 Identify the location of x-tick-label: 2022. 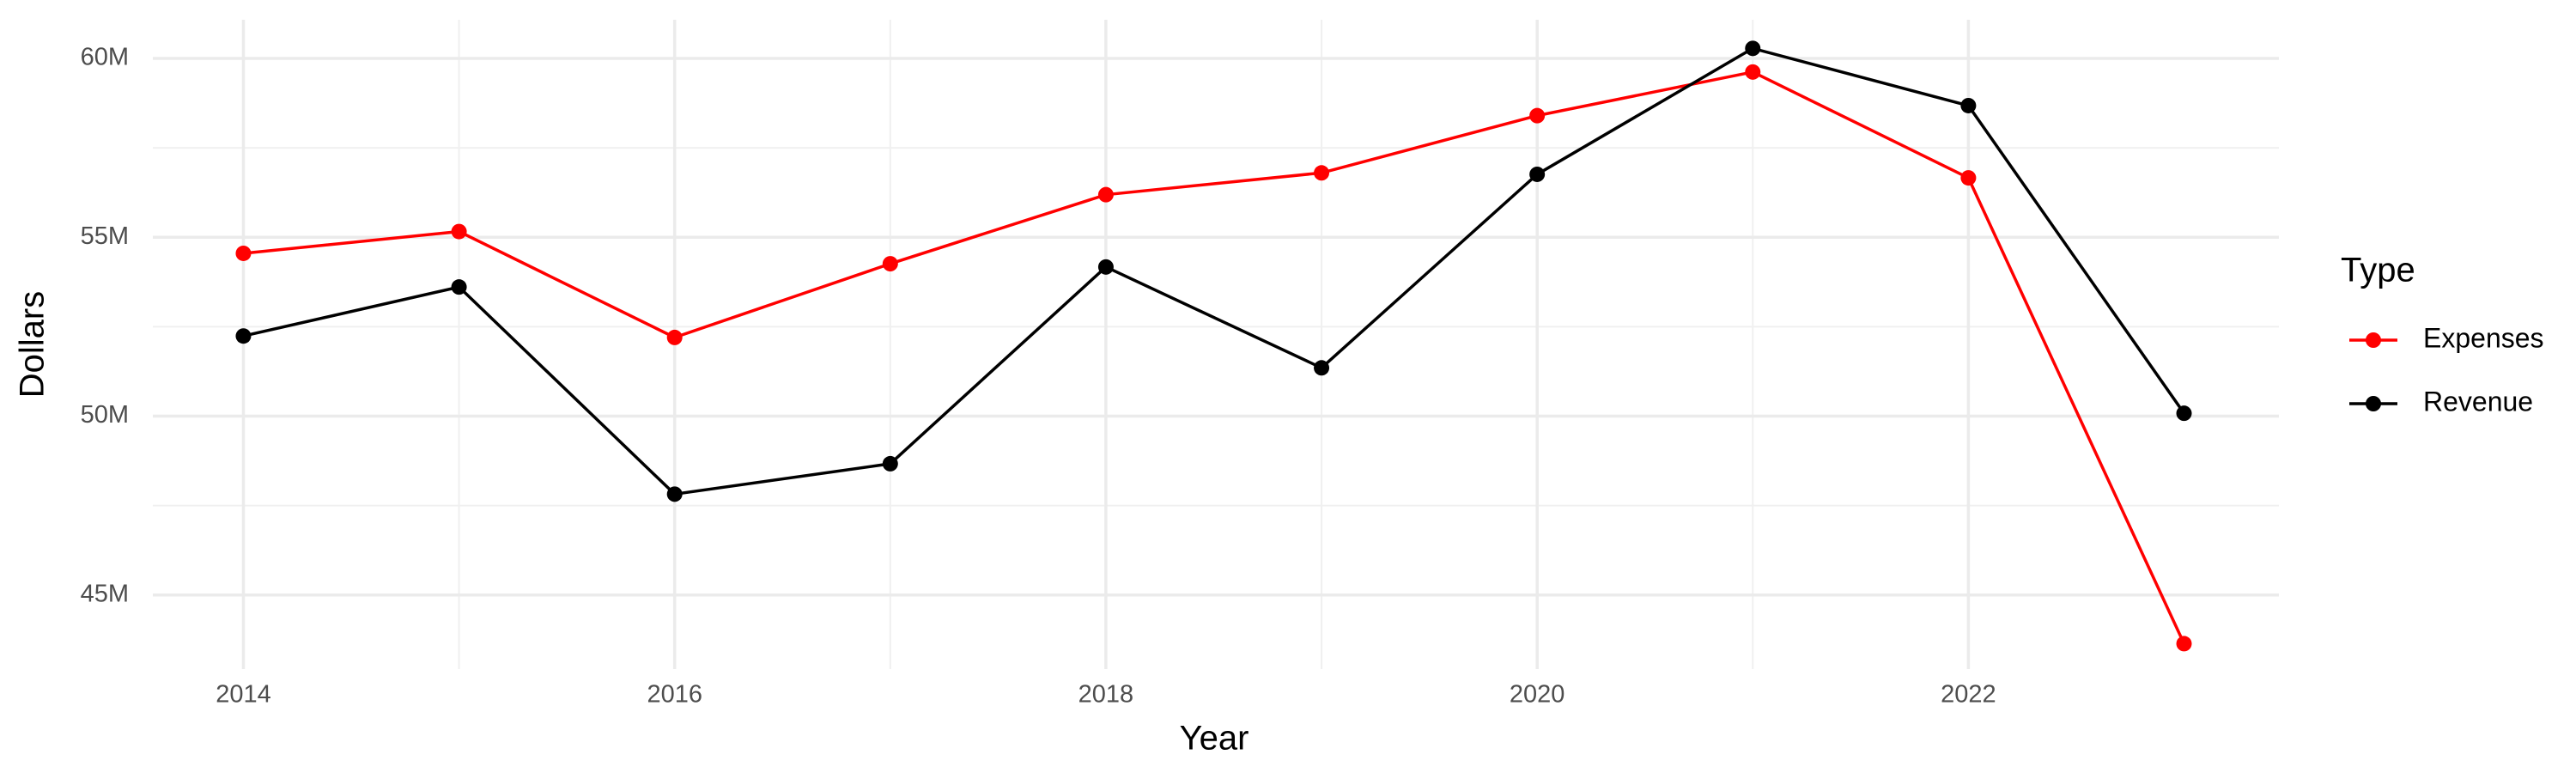
(1968, 695).